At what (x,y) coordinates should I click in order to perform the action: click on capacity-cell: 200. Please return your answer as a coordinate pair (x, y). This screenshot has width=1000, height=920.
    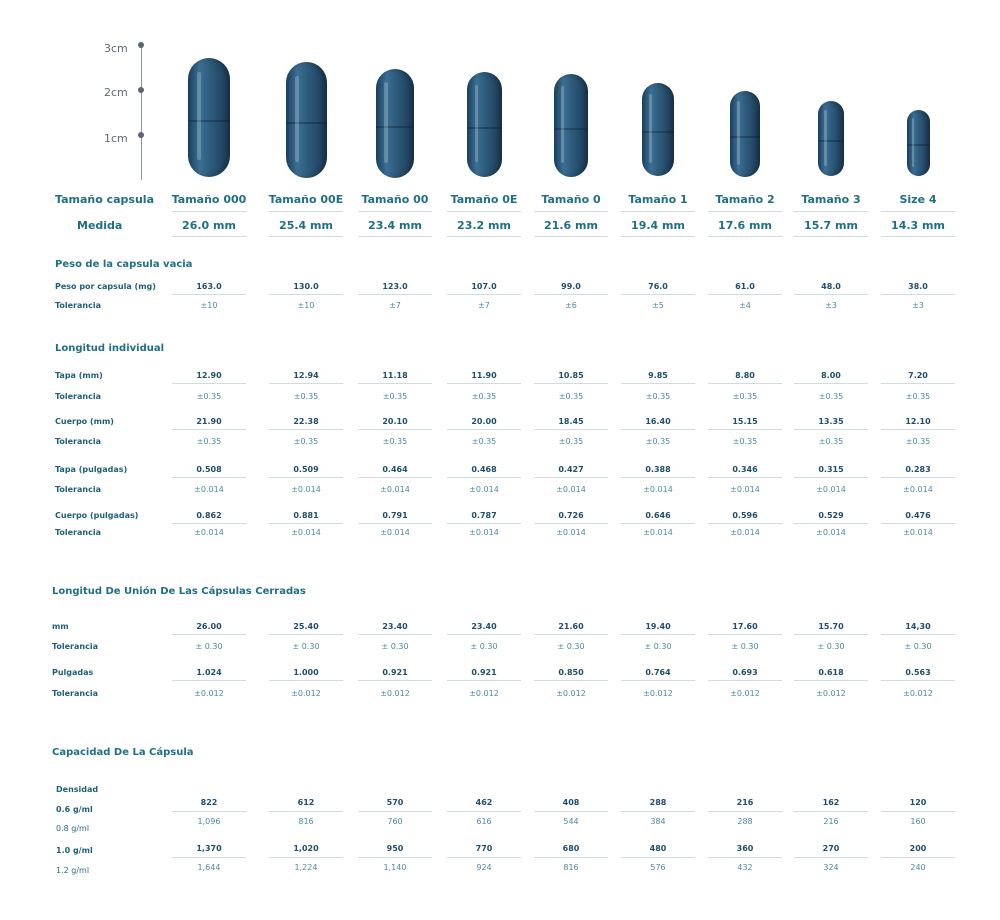
    Looking at the image, I should click on (918, 848).